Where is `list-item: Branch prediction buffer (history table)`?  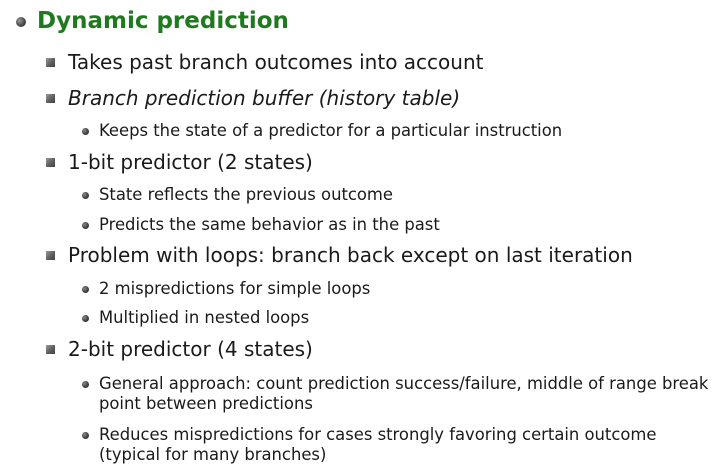
list-item: Branch prediction buffer (history table) is located at coordinates (253, 98).